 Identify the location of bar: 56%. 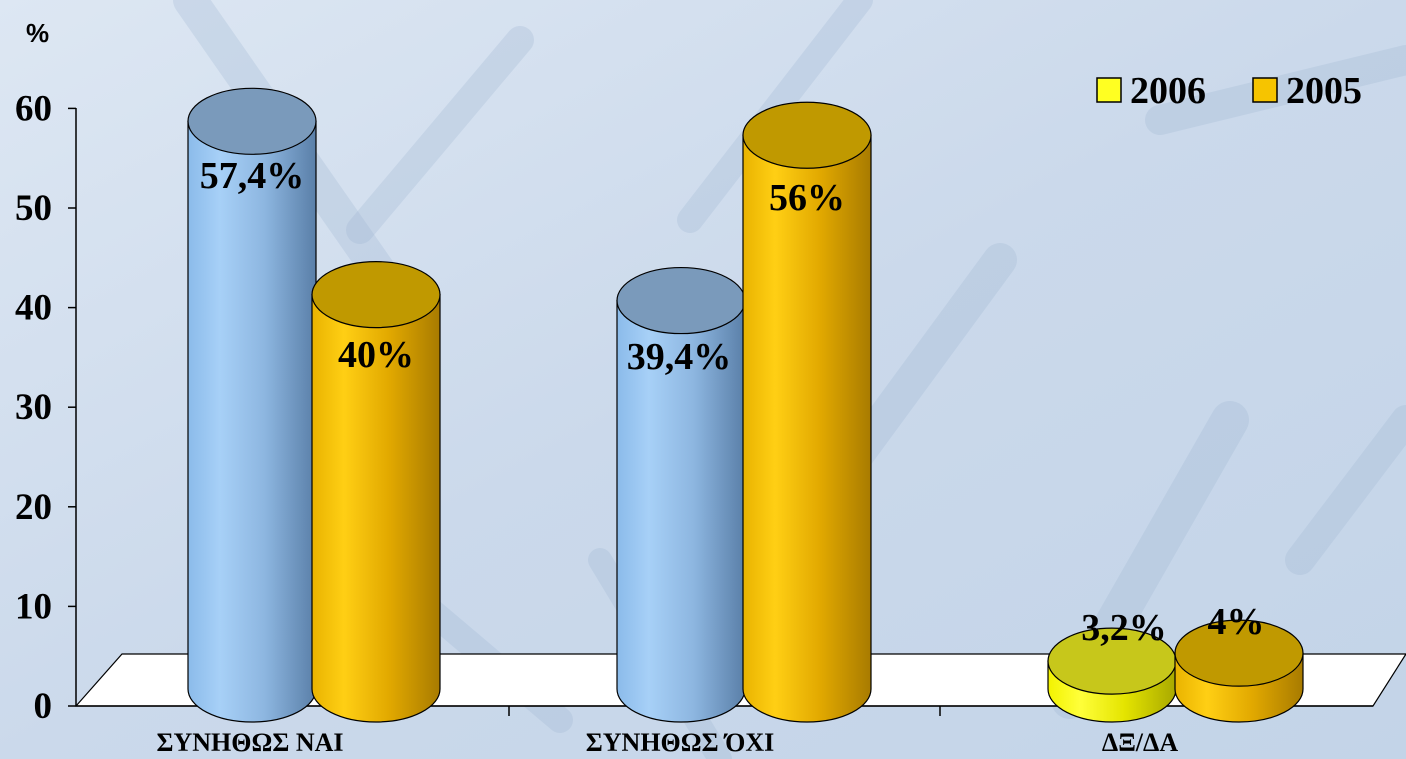
(807, 412).